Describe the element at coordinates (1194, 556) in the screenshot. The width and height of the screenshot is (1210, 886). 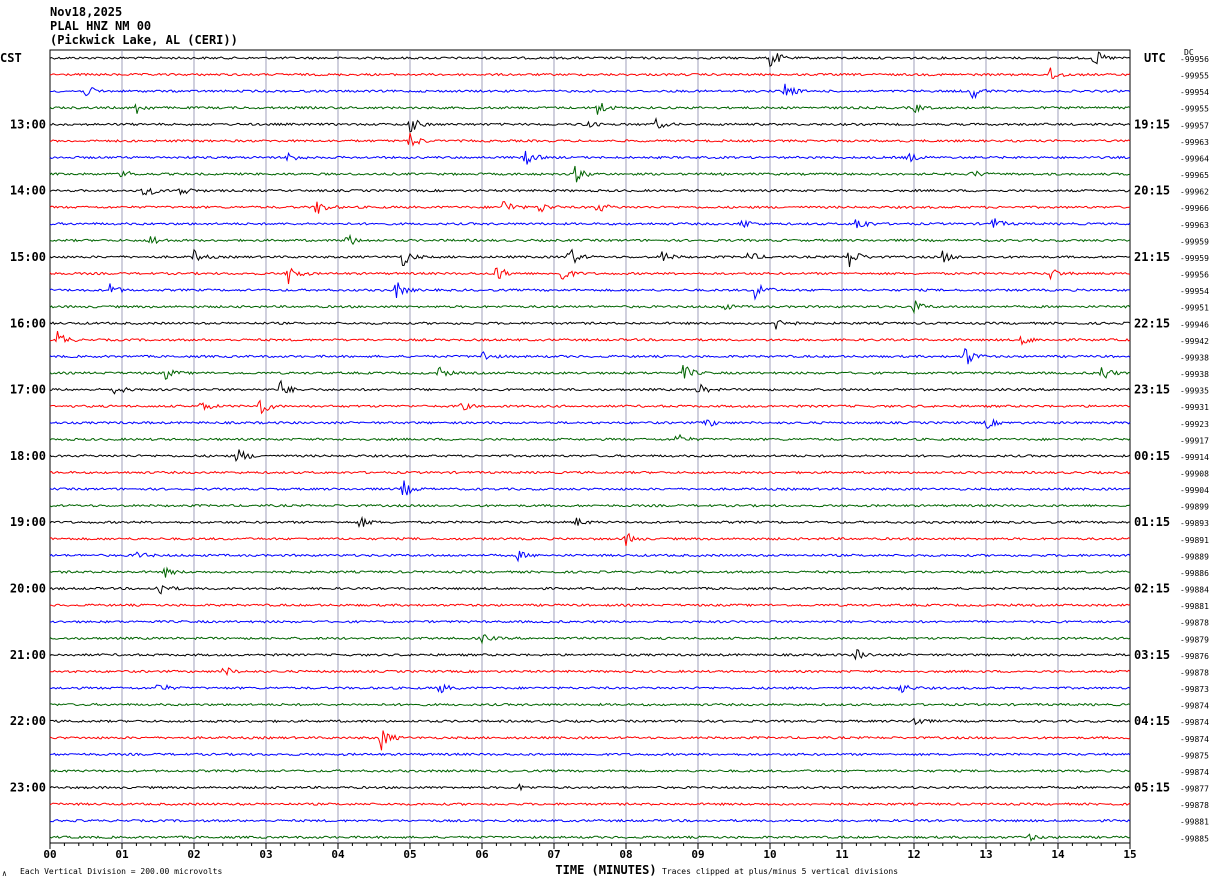
I see `dc-offset-label: -99889` at that location.